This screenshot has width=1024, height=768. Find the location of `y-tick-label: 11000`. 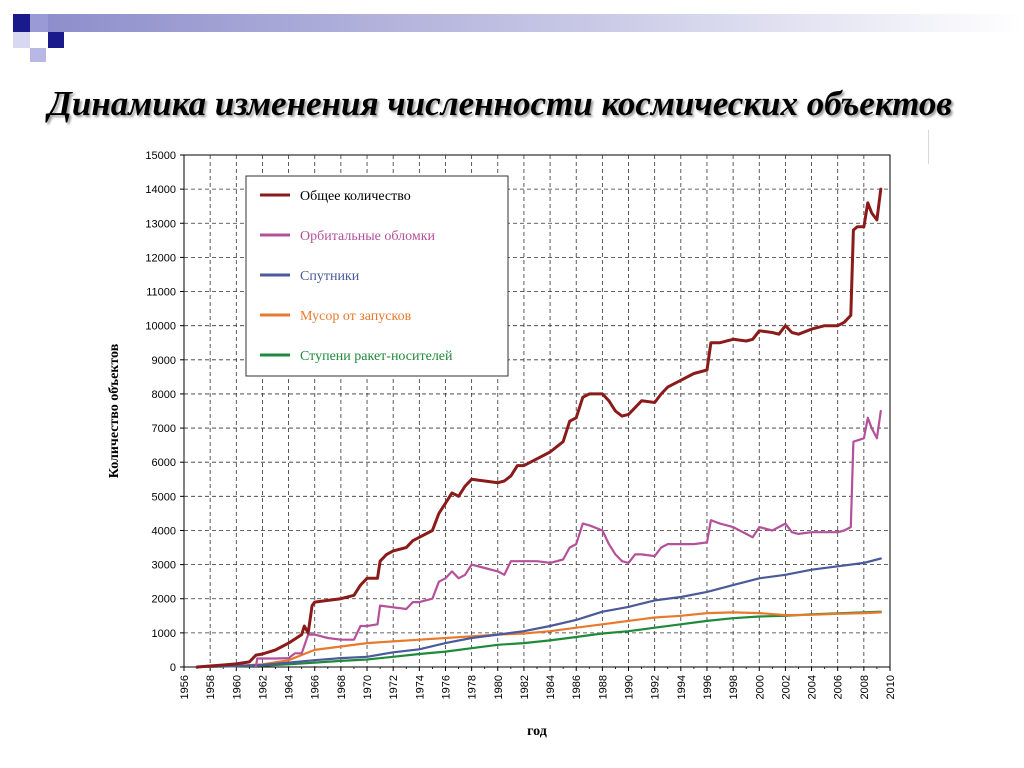

y-tick-label: 11000 is located at coordinates (161, 293).